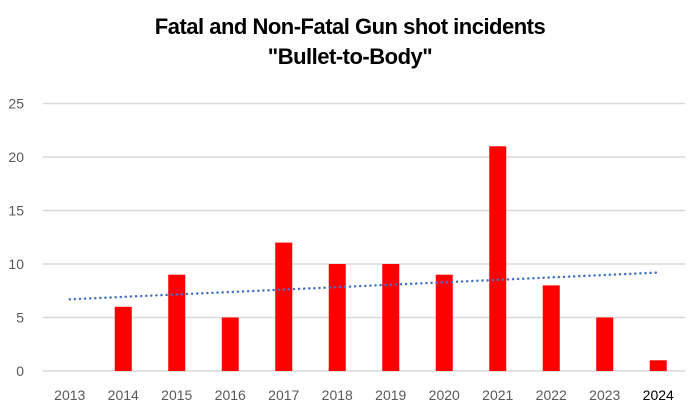 This screenshot has width=700, height=416. Describe the element at coordinates (658, 395) in the screenshot. I see `x-tick-label: 2024` at that location.